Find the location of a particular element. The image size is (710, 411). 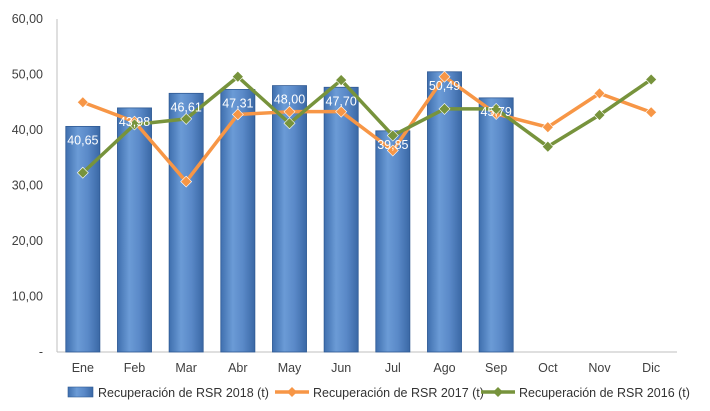

bar-data-label: 47,31 is located at coordinates (237, 103).